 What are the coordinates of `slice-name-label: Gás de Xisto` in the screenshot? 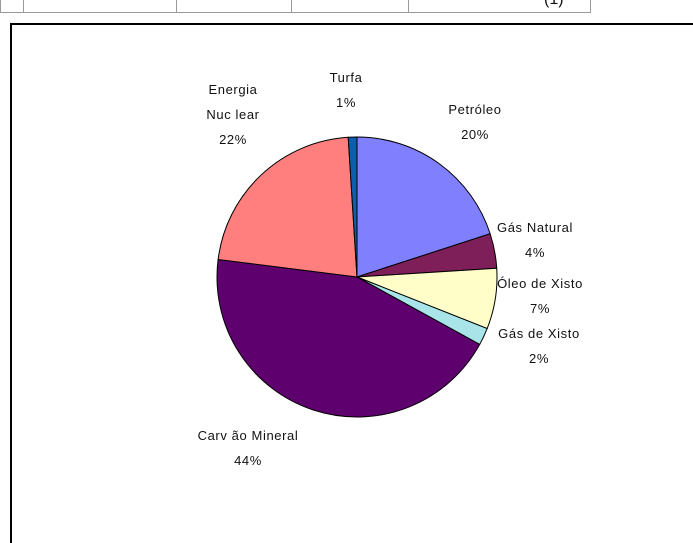 It's located at (539, 333).